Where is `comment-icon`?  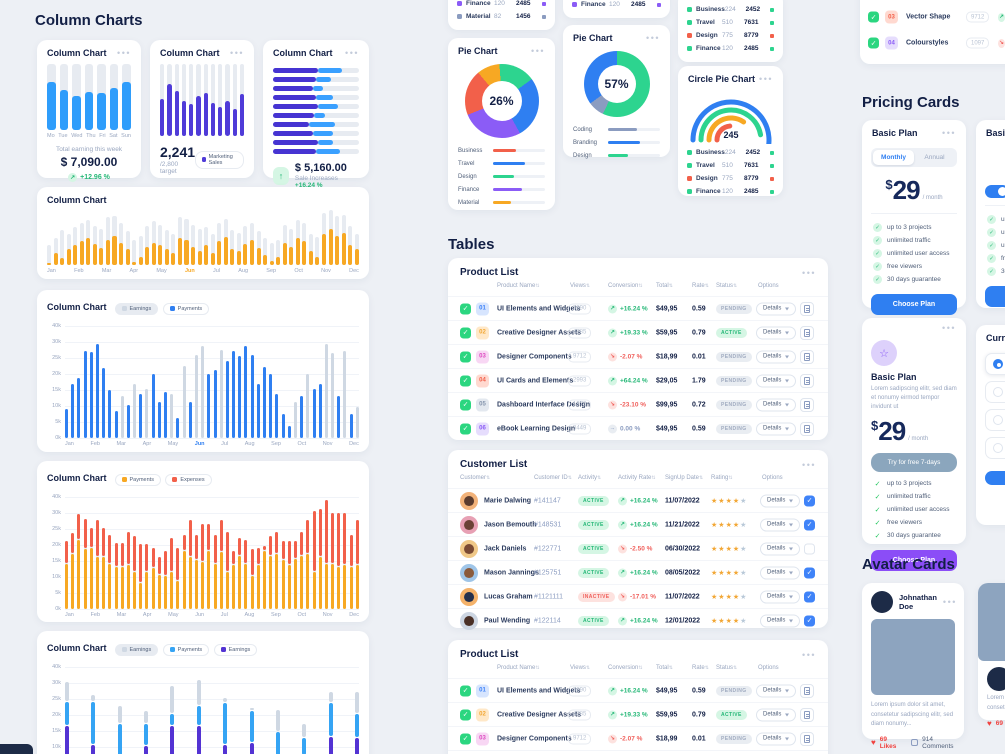
comment-icon is located at coordinates (914, 743).